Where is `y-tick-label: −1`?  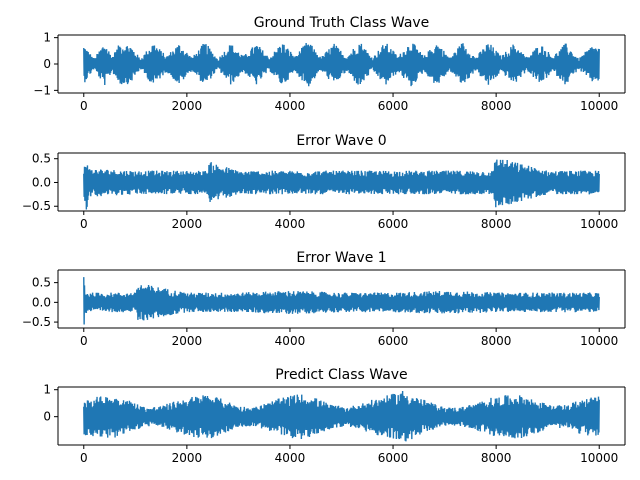
y-tick-label: −1 is located at coordinates (42, 90).